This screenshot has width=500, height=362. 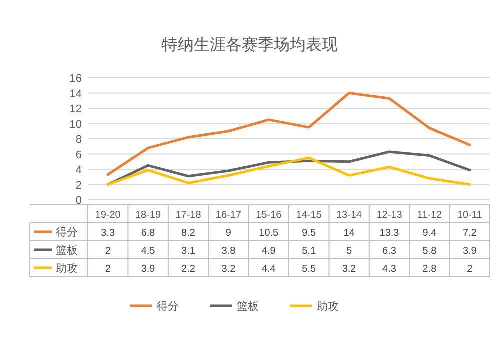 I want to click on data-label: 14, so click(x=350, y=233).